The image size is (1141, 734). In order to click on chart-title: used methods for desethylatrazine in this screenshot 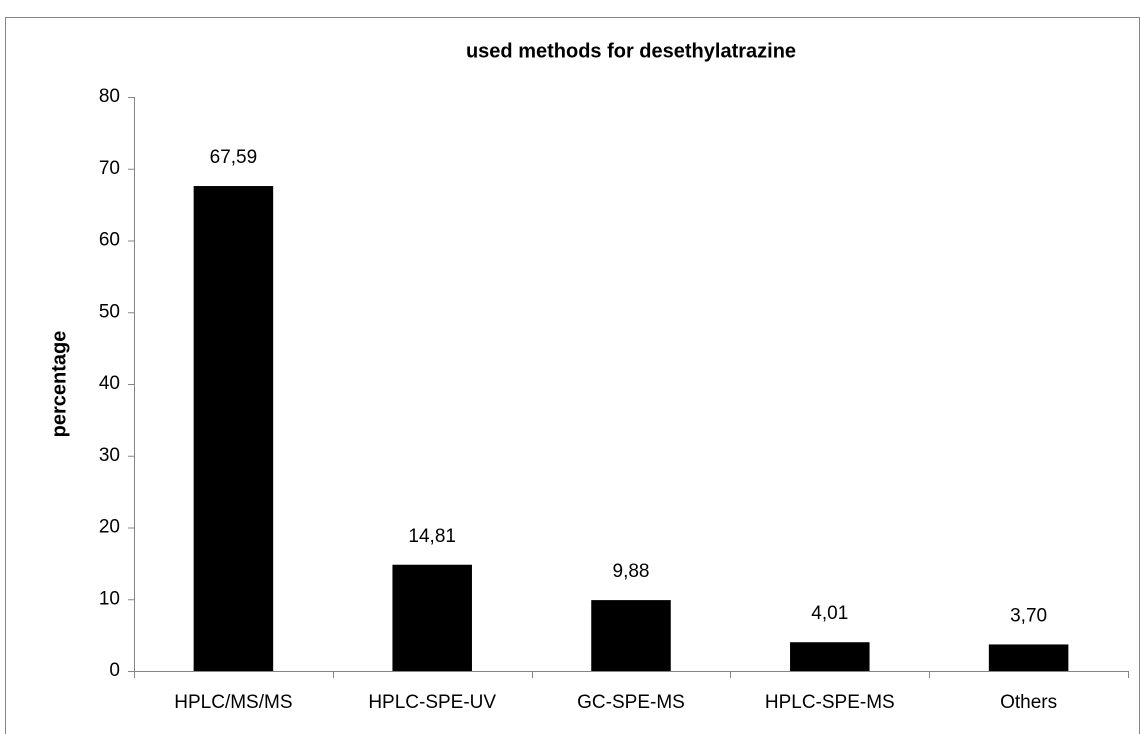, I will do `click(631, 51)`.